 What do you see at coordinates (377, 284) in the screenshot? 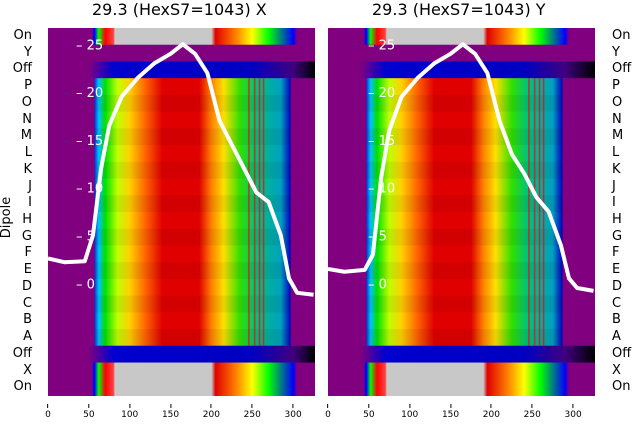
I see `inner-y-tick-label: – 0` at bounding box center [377, 284].